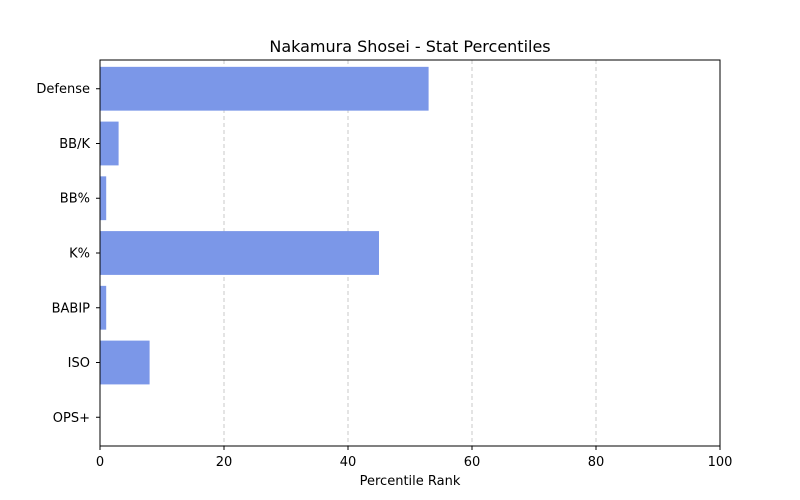 The width and height of the screenshot is (800, 500). Describe the element at coordinates (79, 363) in the screenshot. I see `y-tick-label: ISO` at that location.